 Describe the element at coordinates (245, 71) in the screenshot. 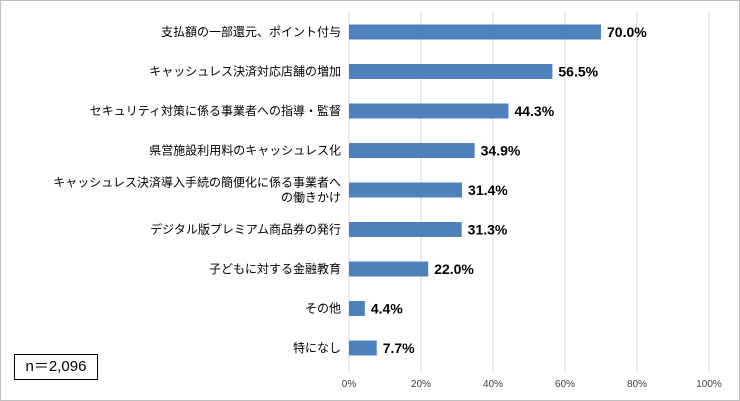

I see `category-label: キャッシュレス決済対応店舗の増加` at that location.